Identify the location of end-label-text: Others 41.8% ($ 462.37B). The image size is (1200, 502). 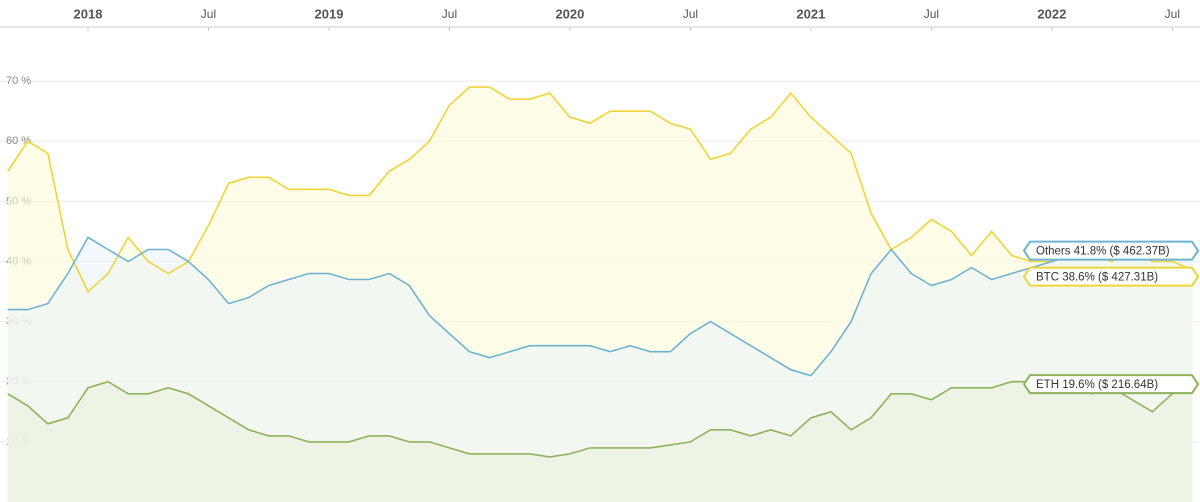
(1103, 252).